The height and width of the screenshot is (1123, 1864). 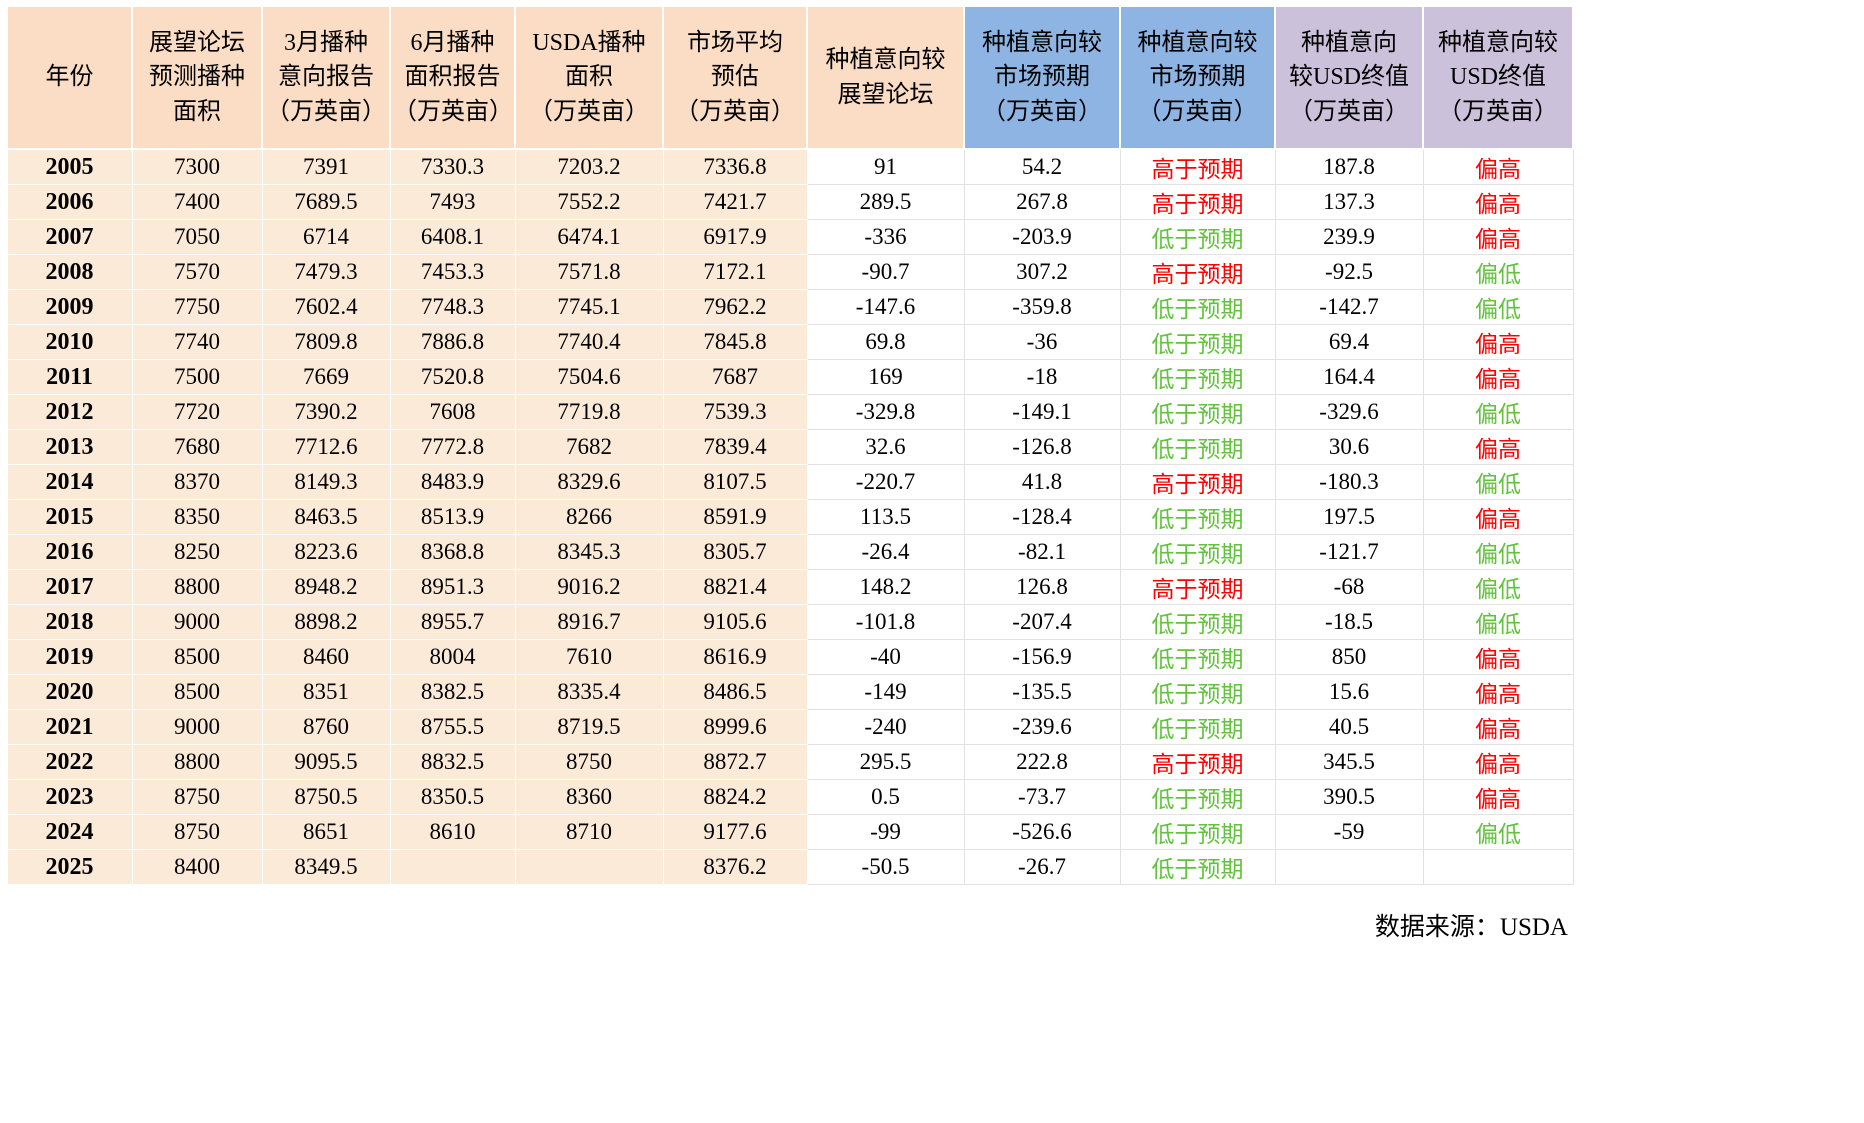 What do you see at coordinates (1349, 412) in the screenshot?
I see `intent-vs-usda-cell: -329.6` at bounding box center [1349, 412].